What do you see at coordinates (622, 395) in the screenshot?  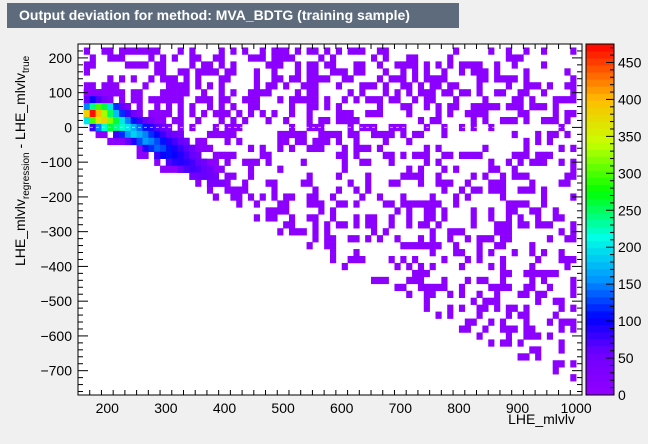 I see `color-scale-label: 0` at bounding box center [622, 395].